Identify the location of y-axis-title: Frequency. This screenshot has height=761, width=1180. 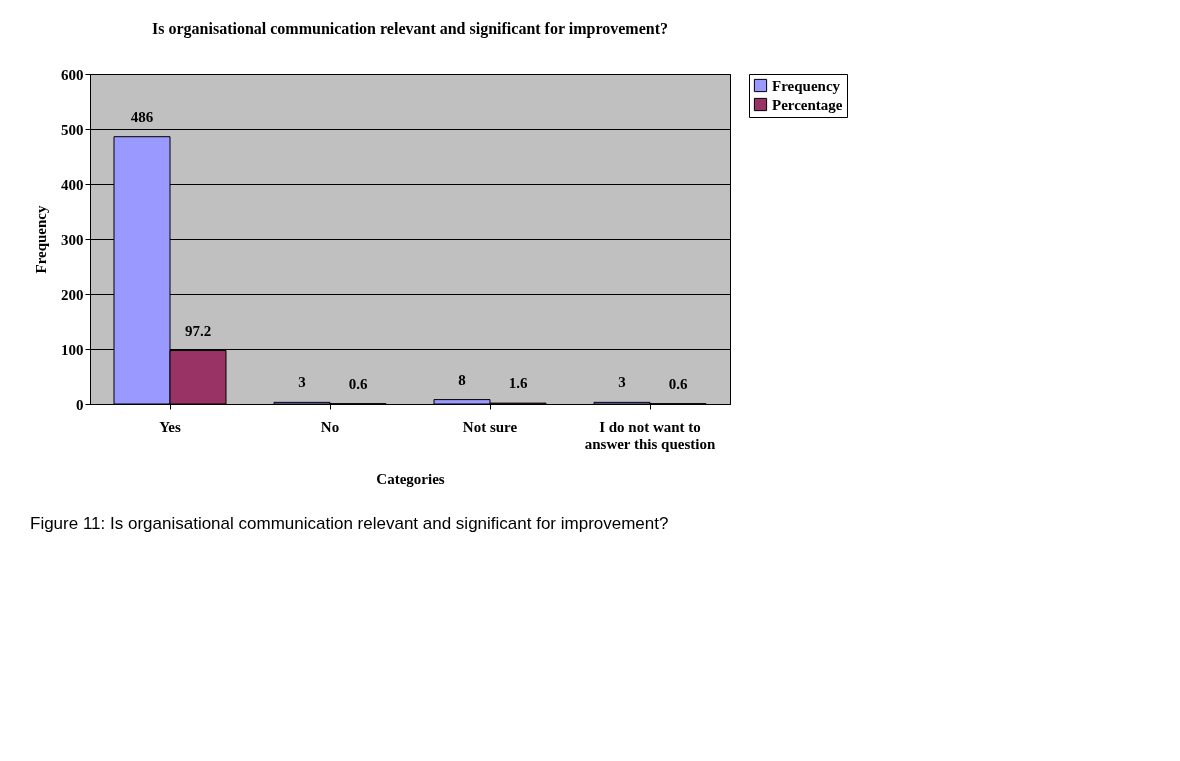
(41, 239).